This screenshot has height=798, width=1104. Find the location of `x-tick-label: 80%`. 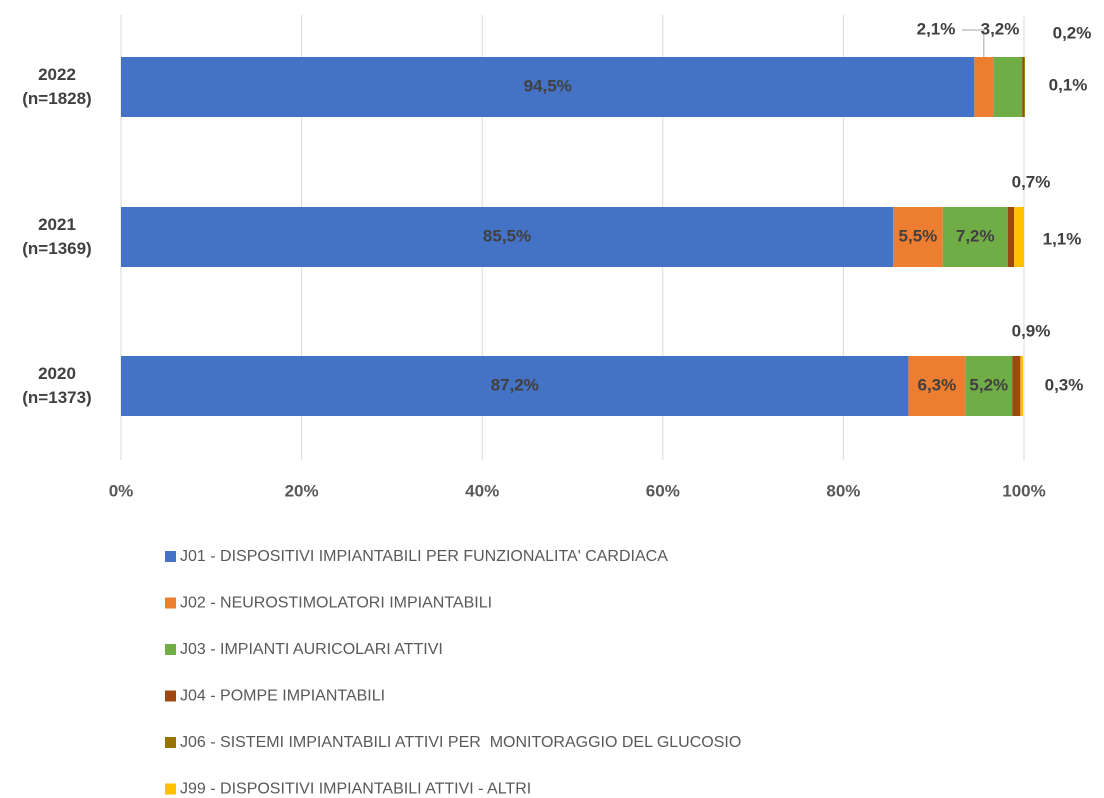

x-tick-label: 80% is located at coordinates (843, 490).